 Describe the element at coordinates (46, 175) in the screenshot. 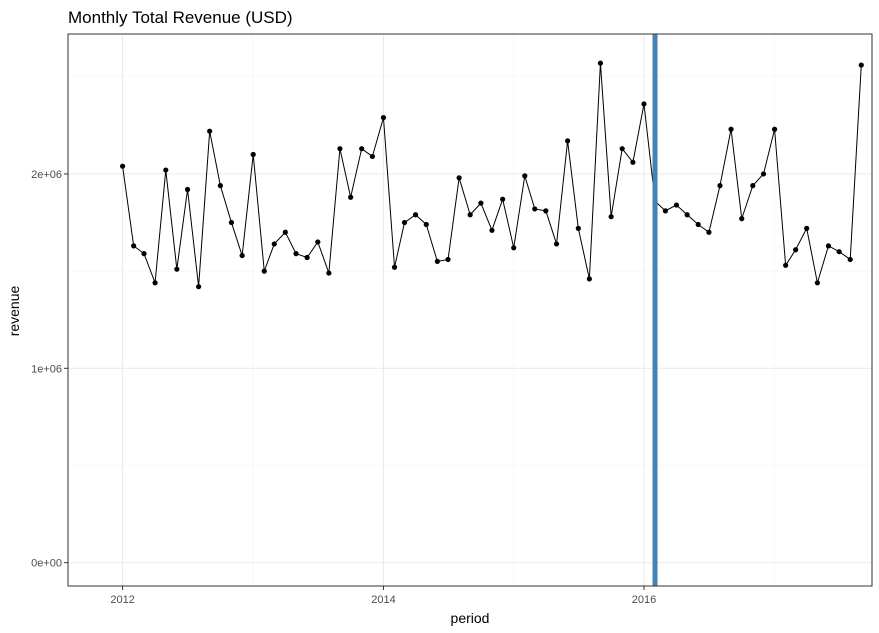

I see `y-tick-label: 2e+06` at that location.